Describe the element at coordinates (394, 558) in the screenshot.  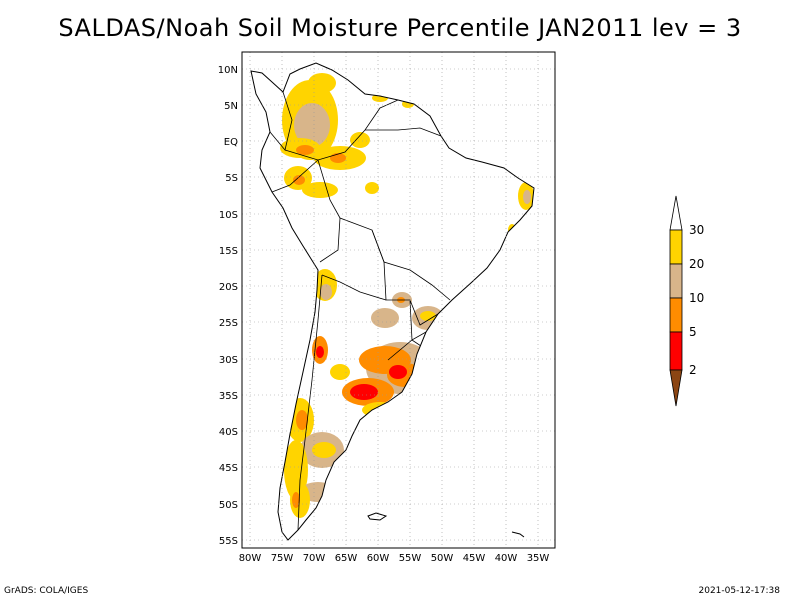
I see `longitude-axis: 80W 75W 70W 65W 60W 55W 50W 45W 40W 35W` at that location.